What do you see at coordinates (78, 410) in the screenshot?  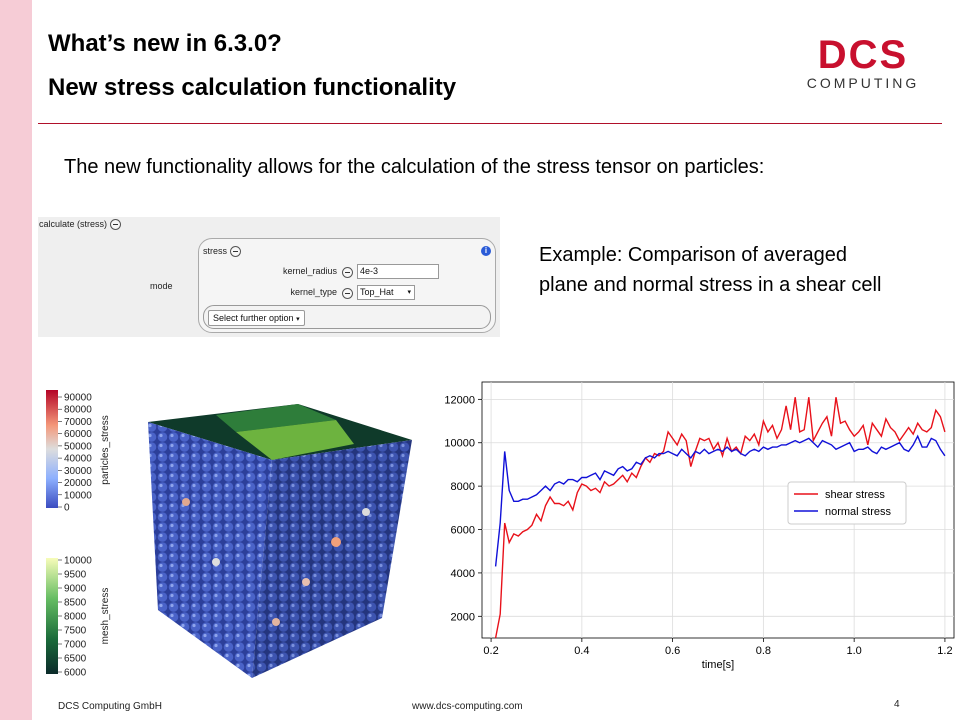 I see `particles-tick-label: 80000` at bounding box center [78, 410].